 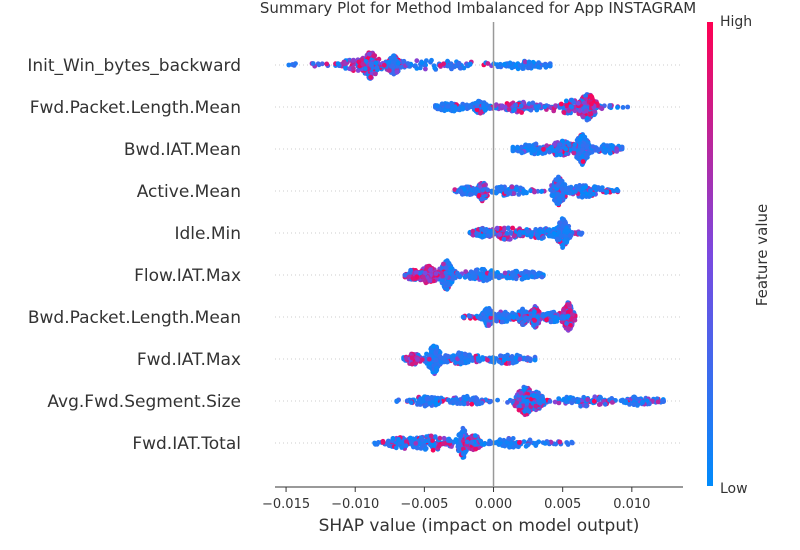 I want to click on feature-label: Active.Mean, so click(x=189, y=192).